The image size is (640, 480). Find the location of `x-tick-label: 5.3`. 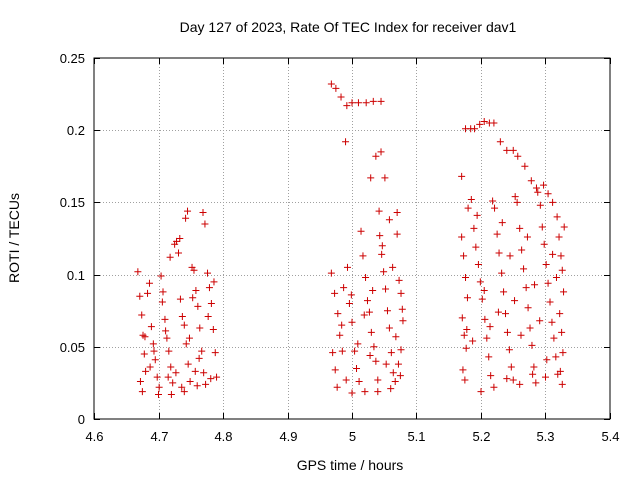

x-tick-label: 5.3 is located at coordinates (545, 436).